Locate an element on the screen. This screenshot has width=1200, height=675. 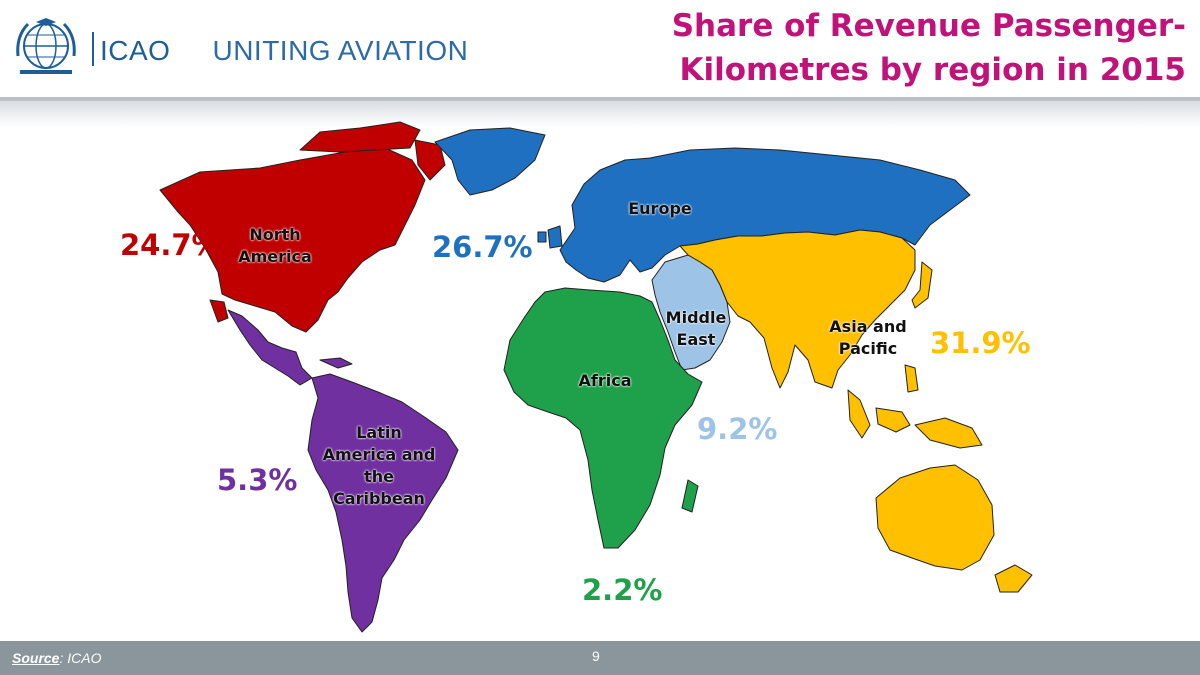
region-north-america is located at coordinates (302, 227).